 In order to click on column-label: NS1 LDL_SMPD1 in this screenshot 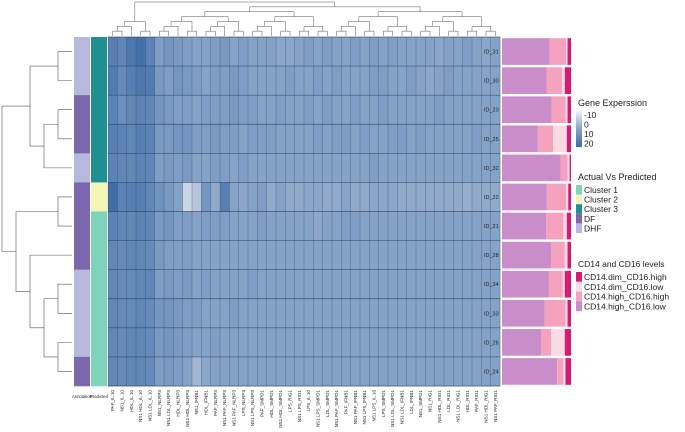, I will do `click(392, 408)`.